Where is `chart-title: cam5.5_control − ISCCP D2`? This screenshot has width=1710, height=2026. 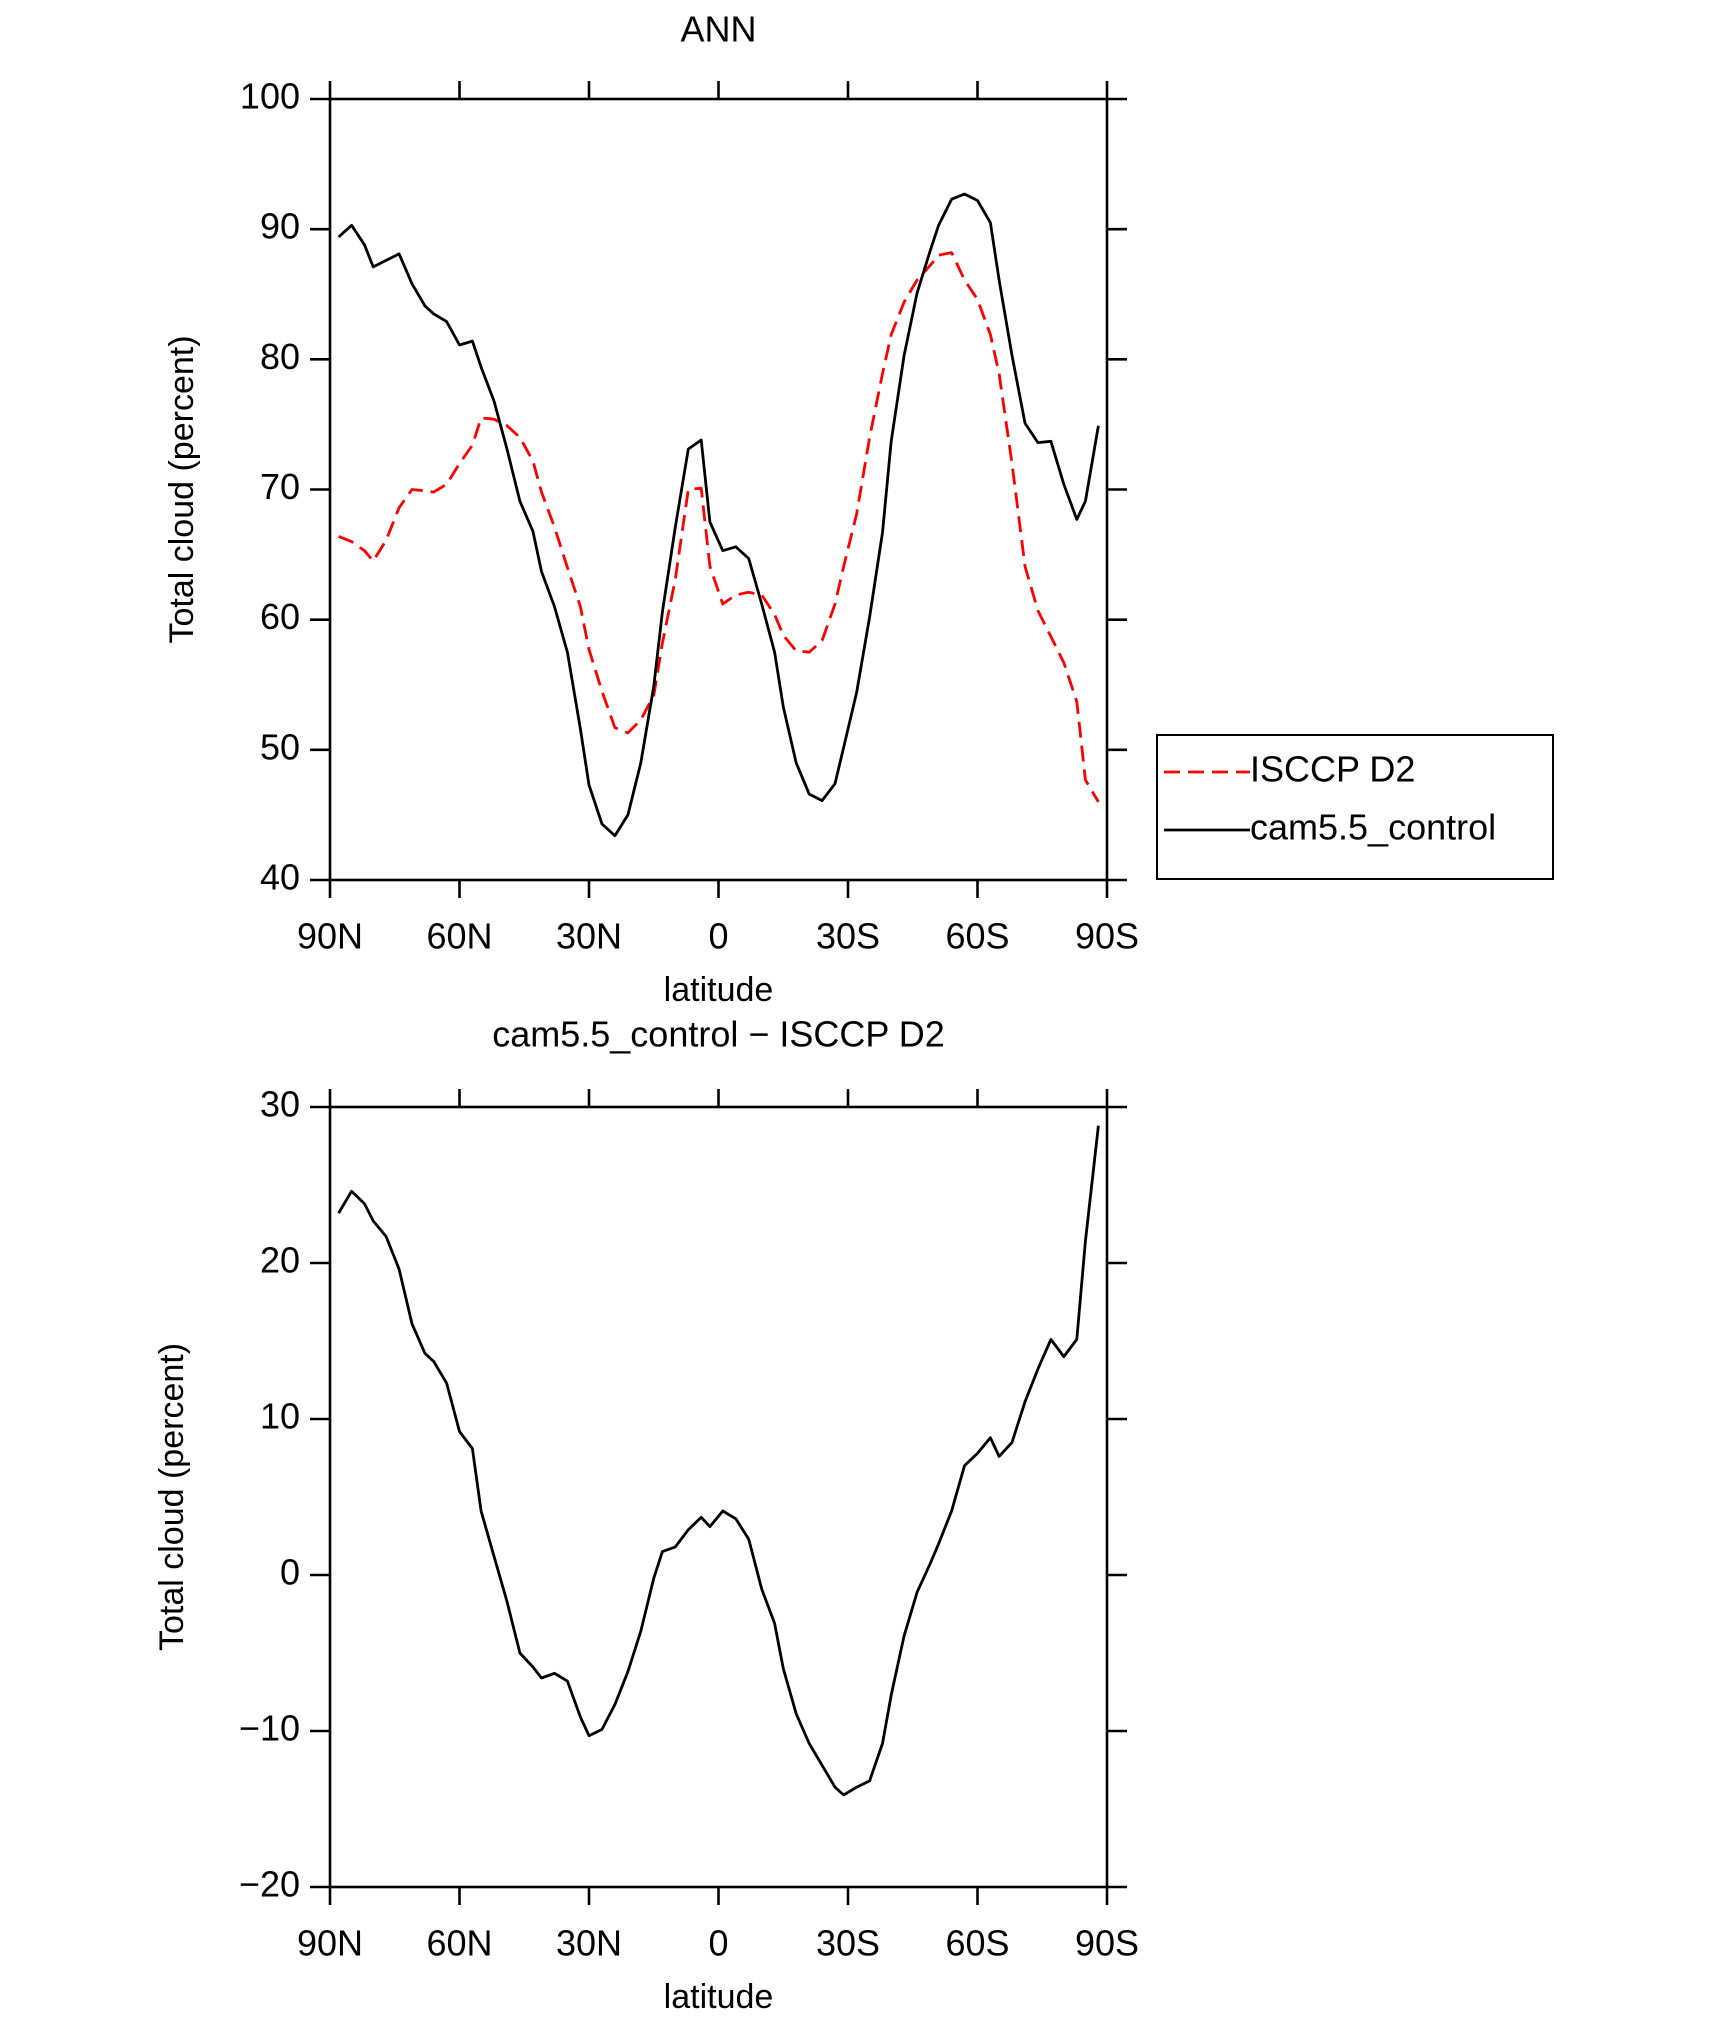
chart-title: cam5.5_control − ISCCP D2 is located at coordinates (718, 1034).